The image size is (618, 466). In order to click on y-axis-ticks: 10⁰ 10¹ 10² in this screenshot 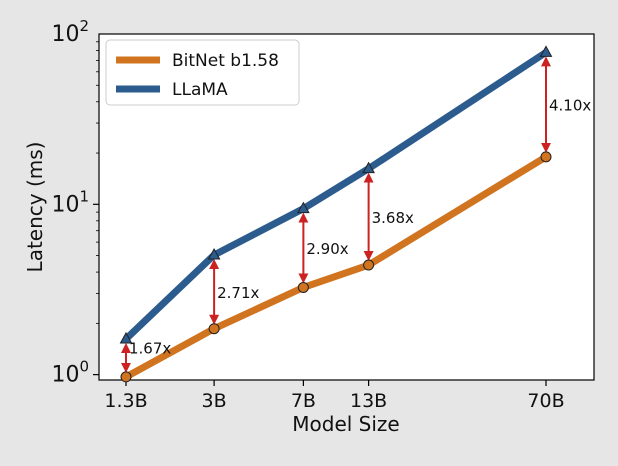, I will do `click(75, 202)`.